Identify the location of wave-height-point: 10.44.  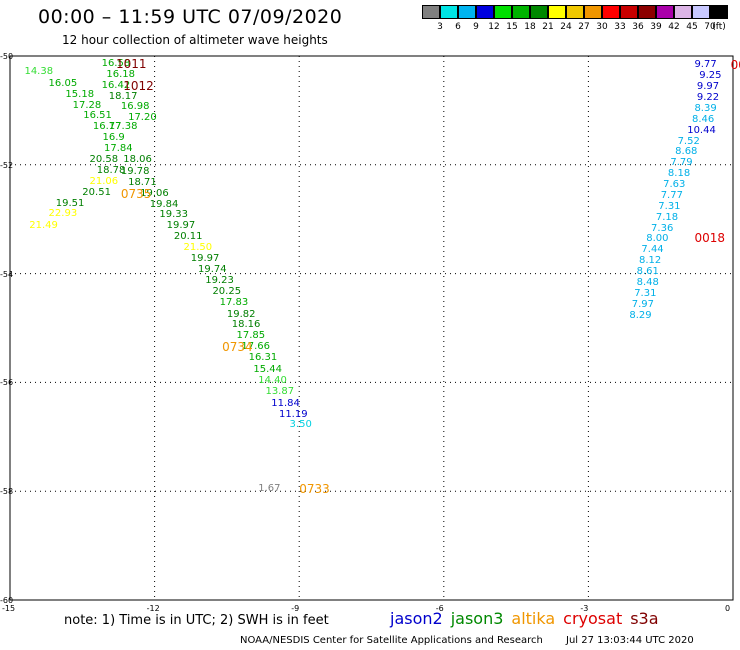
(701, 130).